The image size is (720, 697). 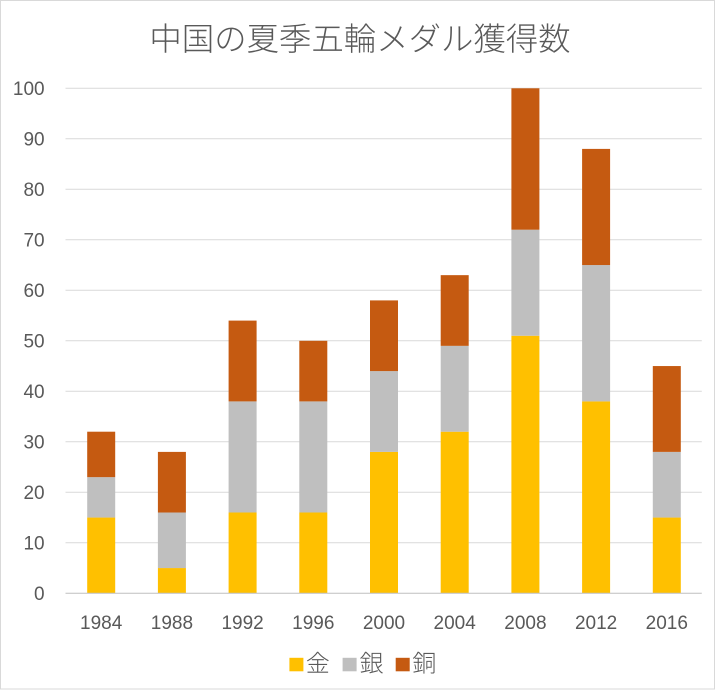 I want to click on svg-text: 0, so click(x=39, y=594).